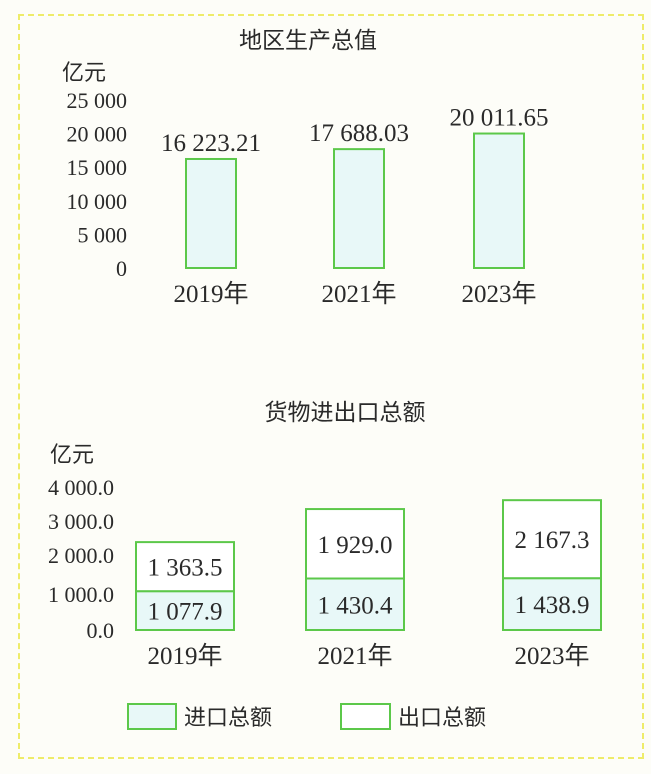 The height and width of the screenshot is (774, 651). What do you see at coordinates (101, 630) in the screenshot?
I see `y-tick-label: 0.0` at bounding box center [101, 630].